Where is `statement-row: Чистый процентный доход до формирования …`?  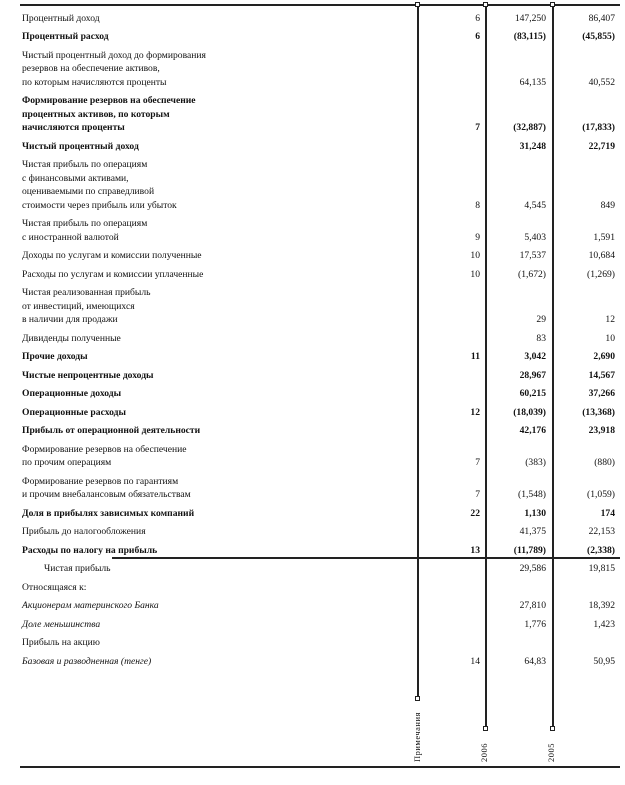 statement-row: Чистый процентный доход до формирования … is located at coordinates (312, 69).